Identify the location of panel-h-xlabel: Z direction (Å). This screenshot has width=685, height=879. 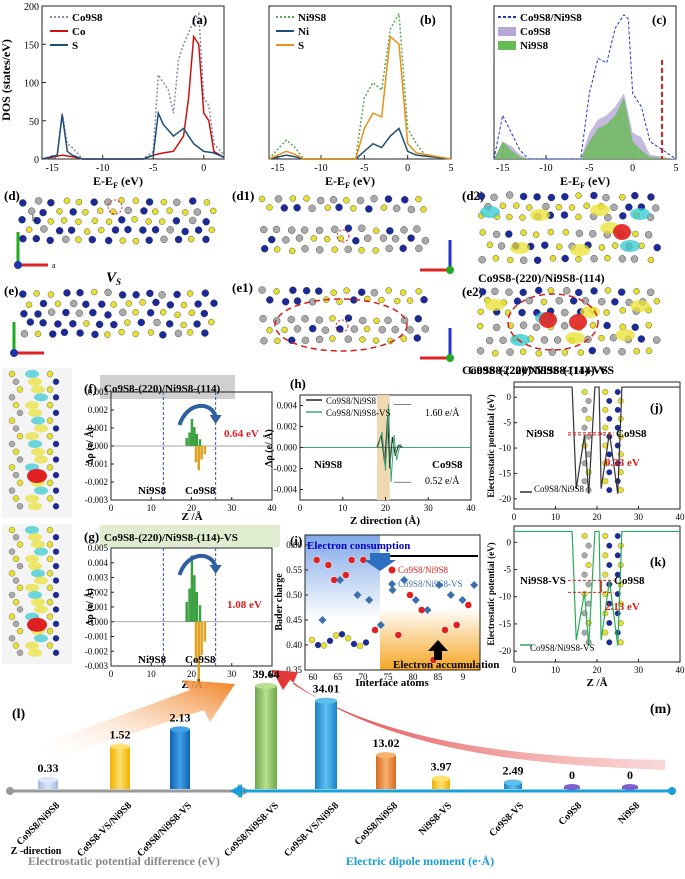
(385, 521).